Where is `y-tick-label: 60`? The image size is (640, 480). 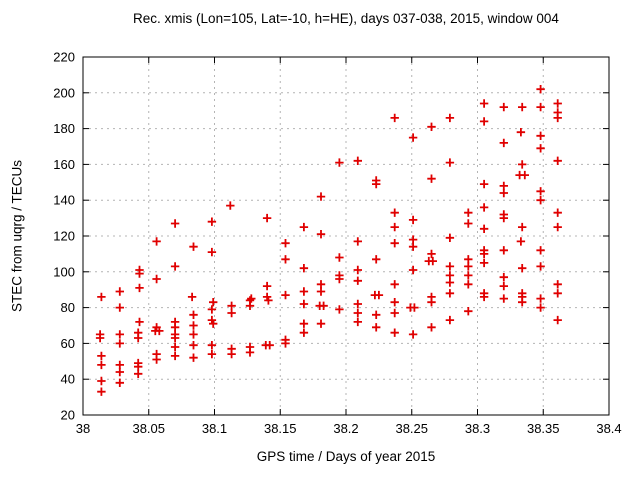 y-tick-label: 60 is located at coordinates (68, 343).